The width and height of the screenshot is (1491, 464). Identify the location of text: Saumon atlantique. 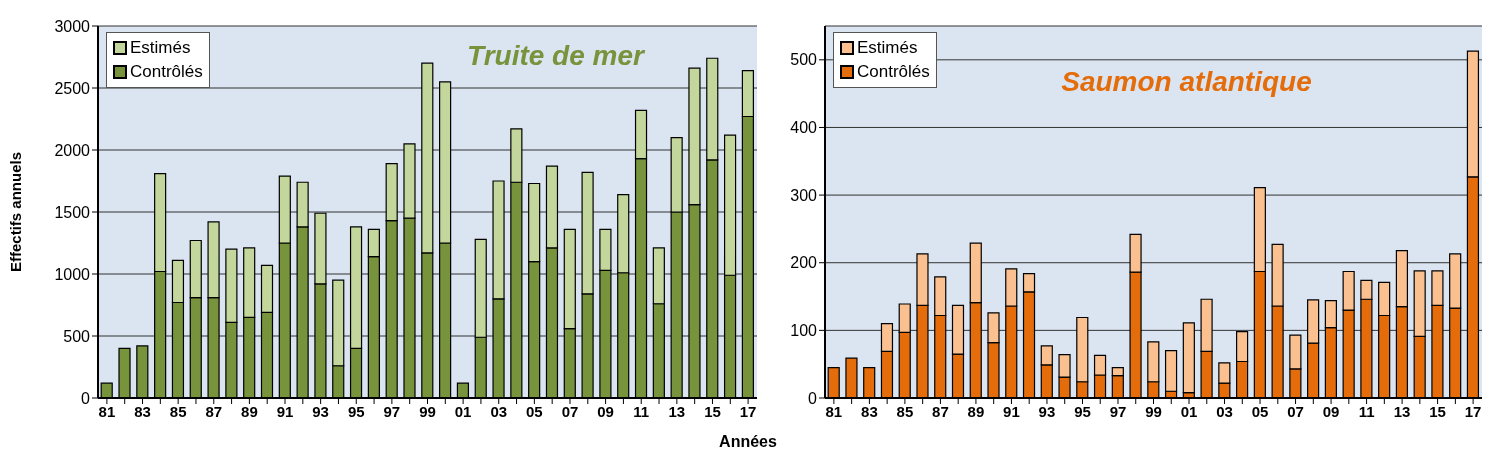
(1186, 81).